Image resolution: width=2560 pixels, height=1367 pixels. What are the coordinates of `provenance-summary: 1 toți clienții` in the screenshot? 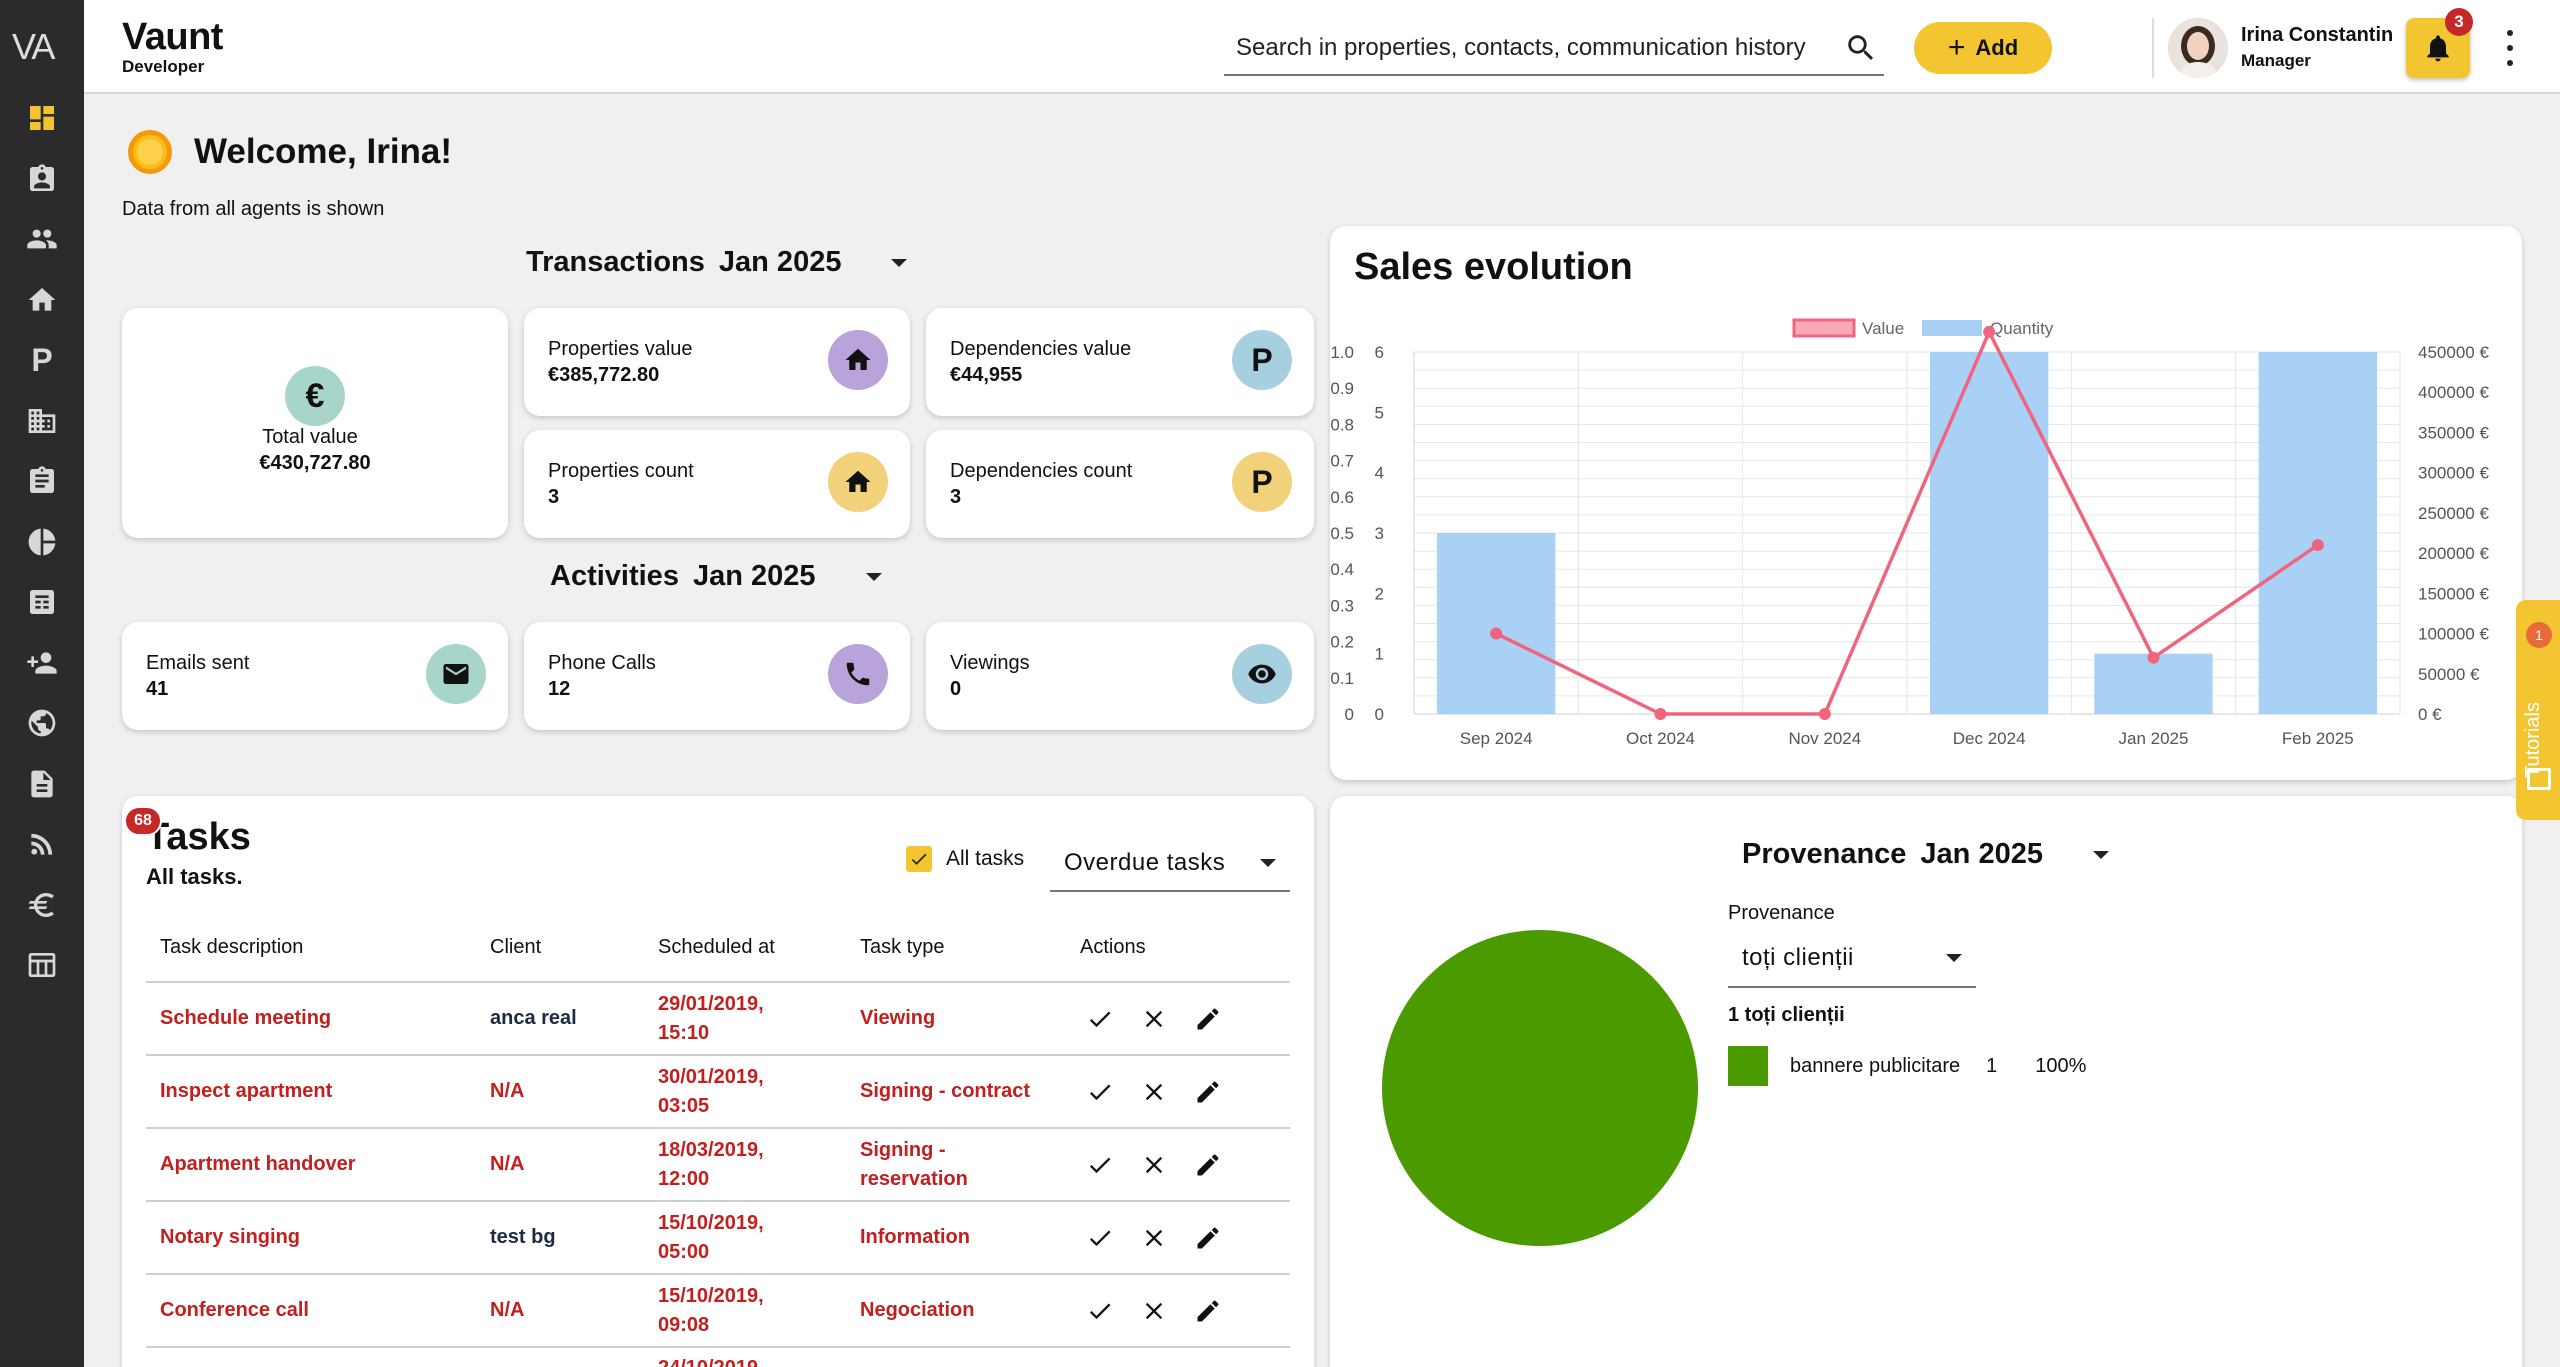 It's located at (1786, 1015).